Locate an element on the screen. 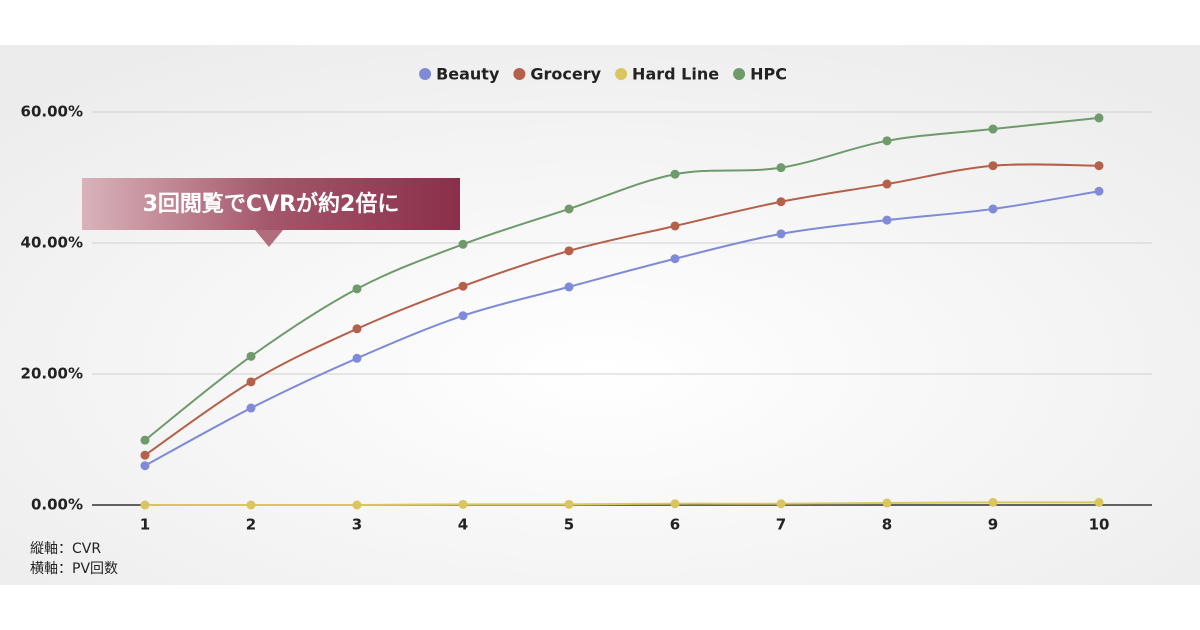  annotation: 3回閲覧でCVRが約2倍に is located at coordinates (271, 204).